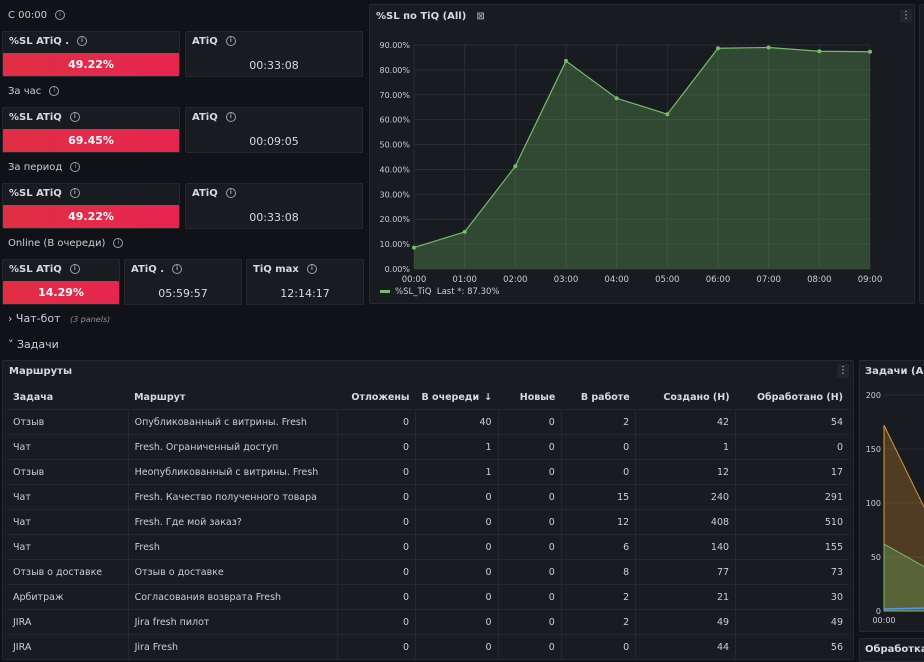 The image size is (924, 662). I want to click on y-tick-label: 100, so click(873, 503).